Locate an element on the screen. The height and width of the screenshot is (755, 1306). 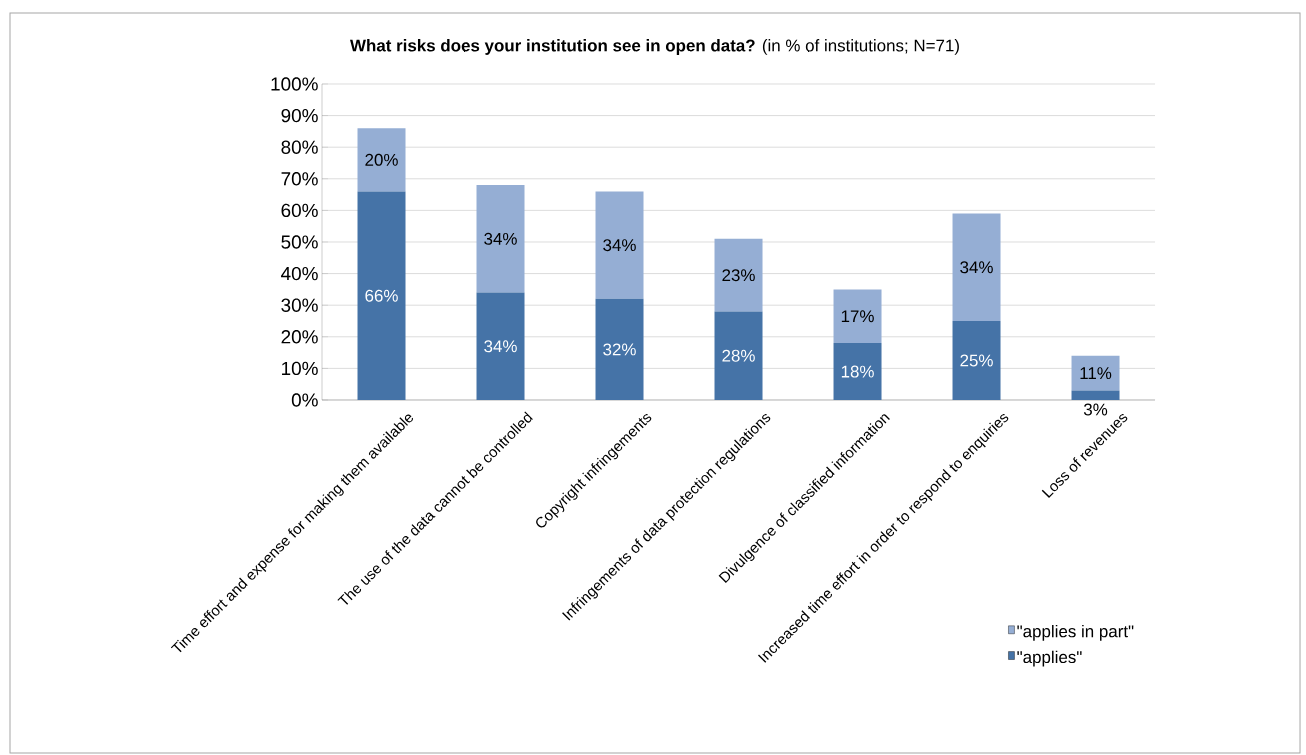
data-label: 23% is located at coordinates (738, 275).